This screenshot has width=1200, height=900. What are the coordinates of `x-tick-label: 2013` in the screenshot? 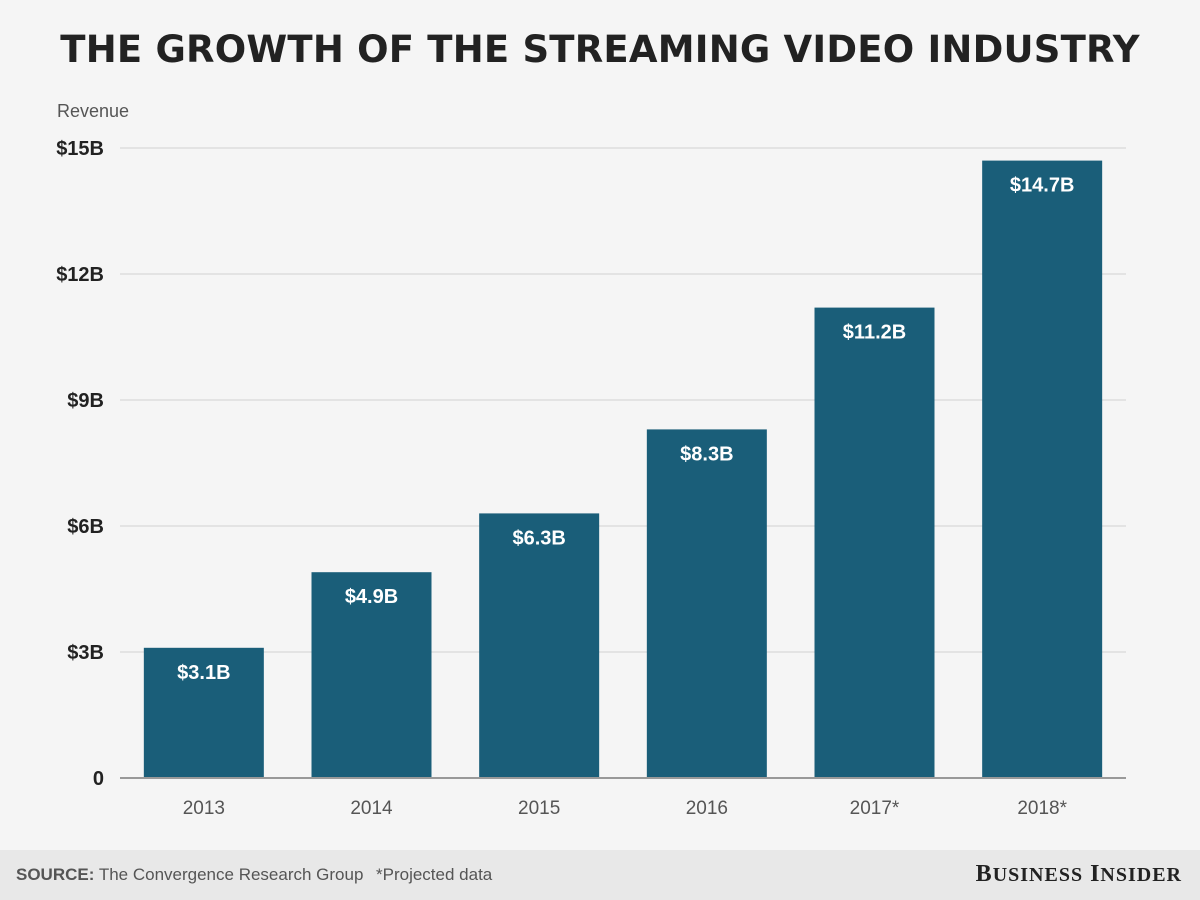 It's located at (204, 808).